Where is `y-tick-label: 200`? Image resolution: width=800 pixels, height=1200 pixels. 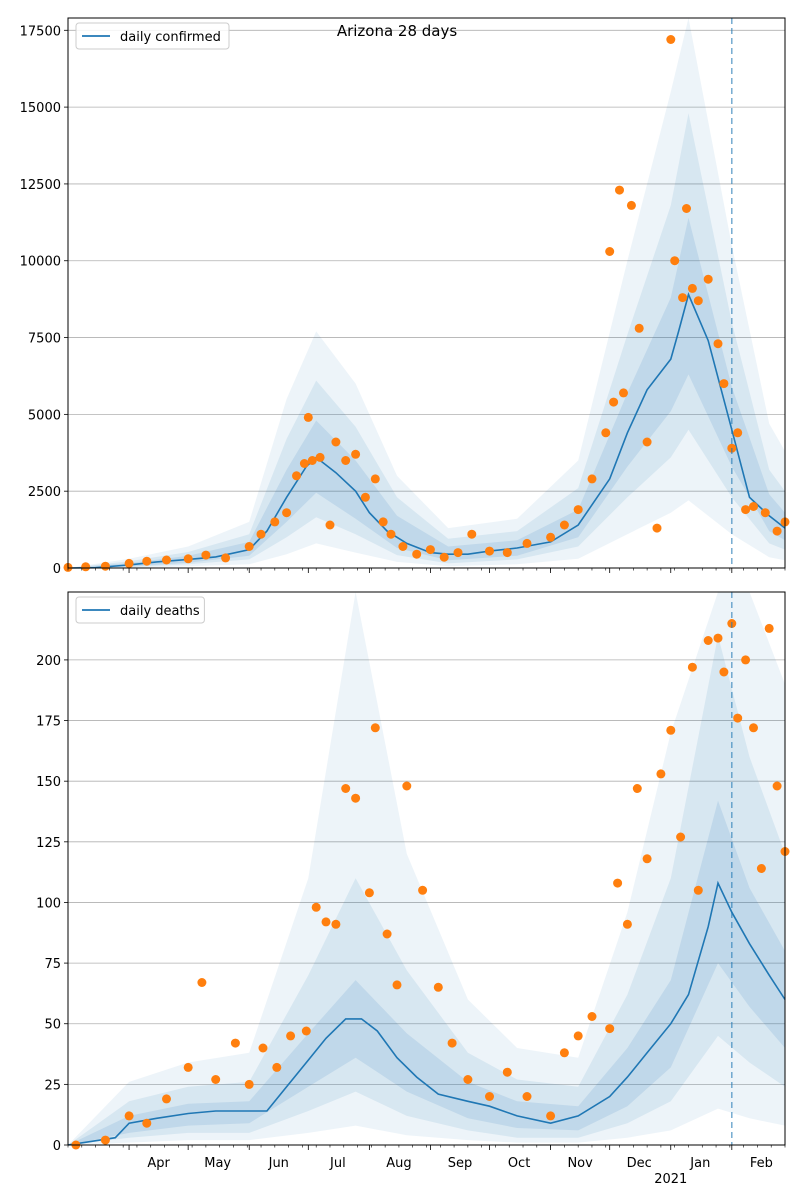
y-tick-label: 200 is located at coordinates (48, 661).